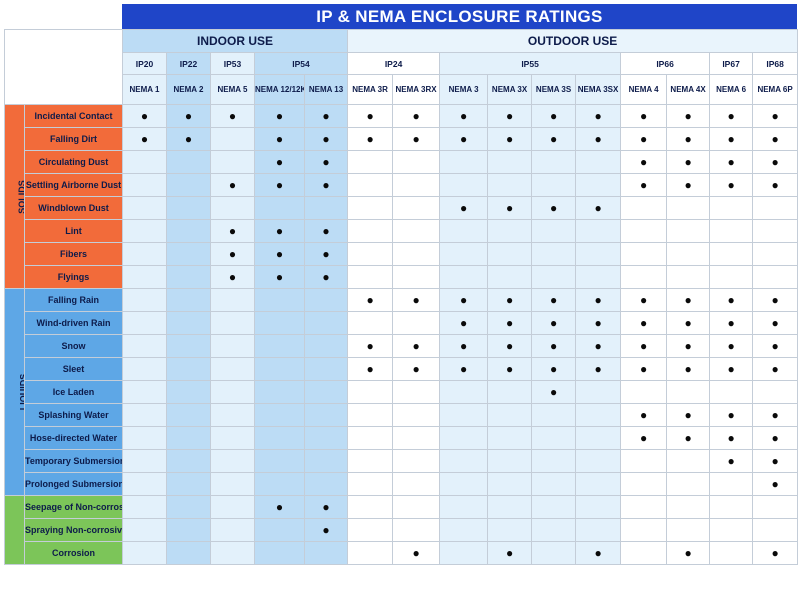 The height and width of the screenshot is (600, 800). Describe the element at coordinates (775, 63) in the screenshot. I see `ip-rating-header: IP68` at that location.